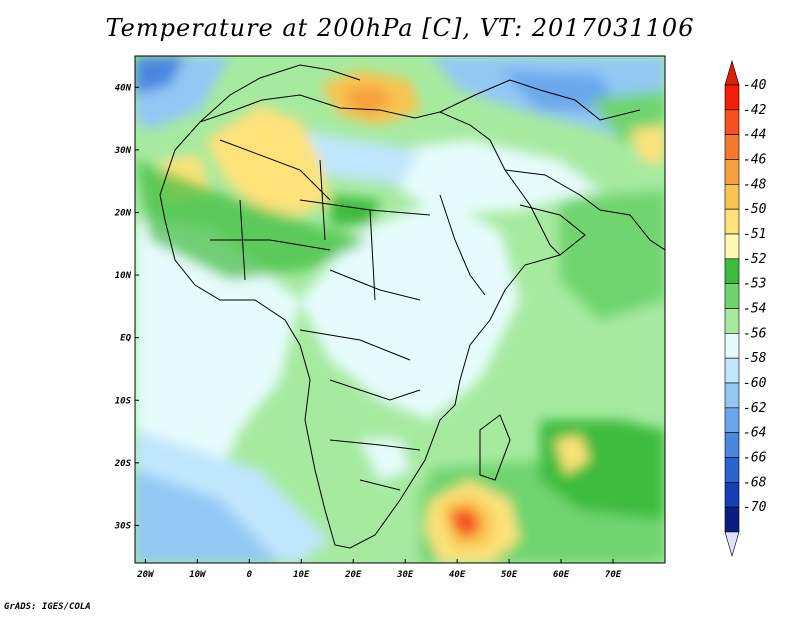 This screenshot has width=800, height=622. I want to click on x-tick-label: 30E, so click(405, 575).